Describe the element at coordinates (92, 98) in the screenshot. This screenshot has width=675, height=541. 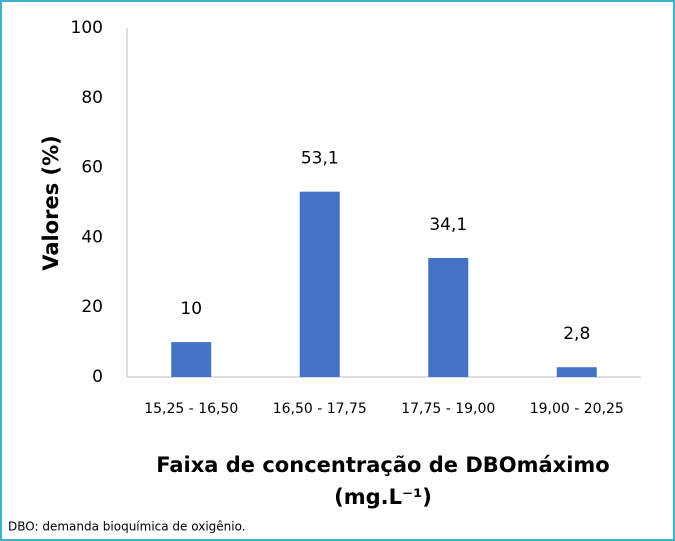
I see `y-tick-label: 80` at that location.